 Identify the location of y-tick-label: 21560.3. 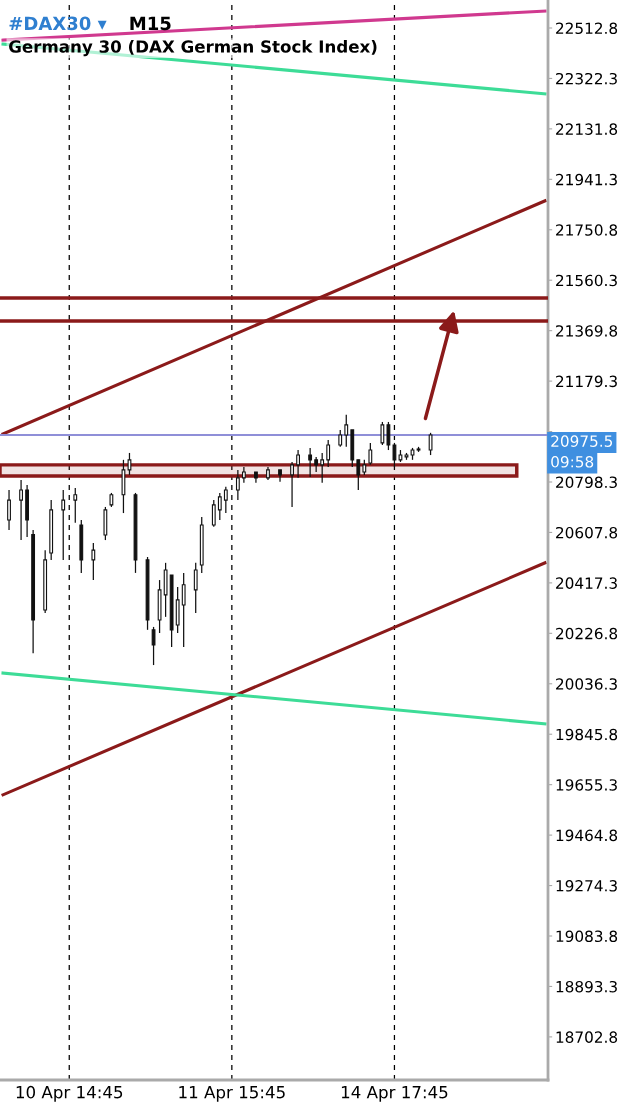
(586, 280).